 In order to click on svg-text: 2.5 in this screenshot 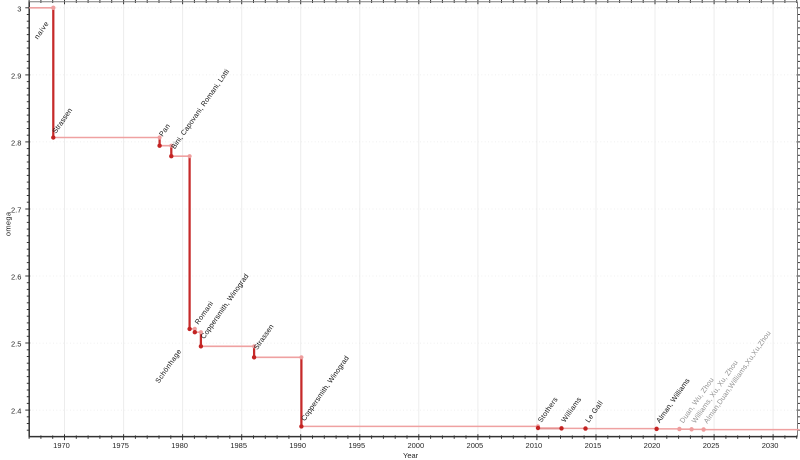, I will do `click(16, 344)`.